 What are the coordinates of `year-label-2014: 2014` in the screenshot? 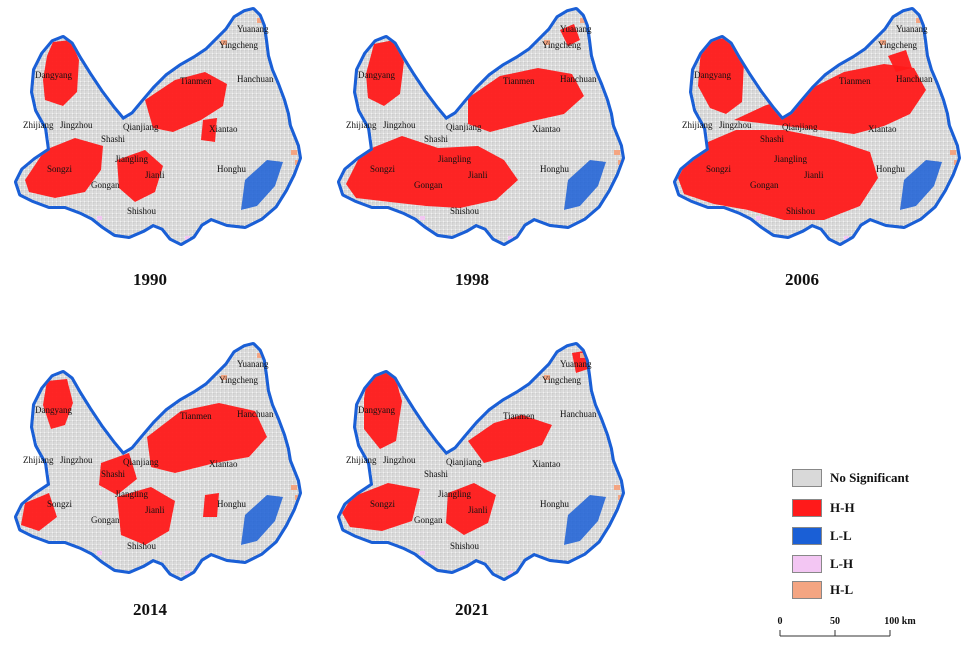 It's located at (150, 609).